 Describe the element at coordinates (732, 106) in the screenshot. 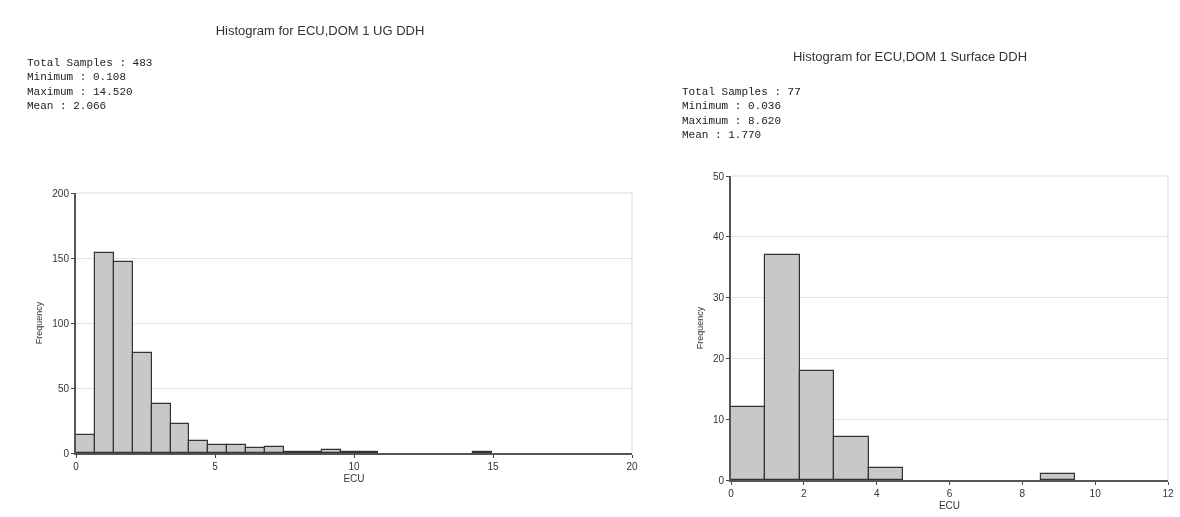

I see `text: Minimum : 0.036` at that location.